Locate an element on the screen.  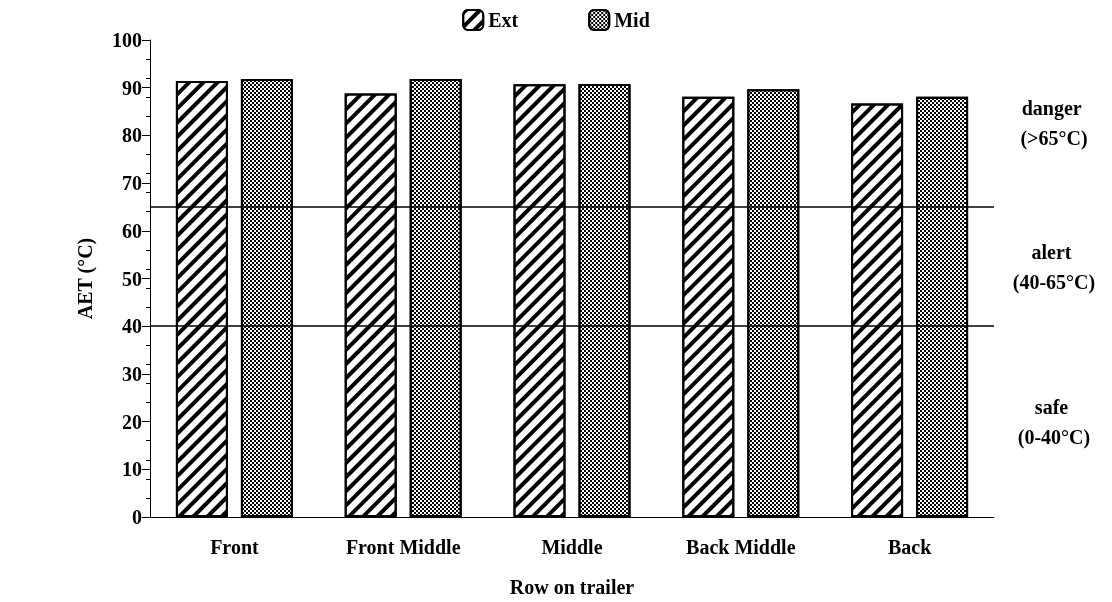
x-tick-label: Front Middle is located at coordinates (403, 547).